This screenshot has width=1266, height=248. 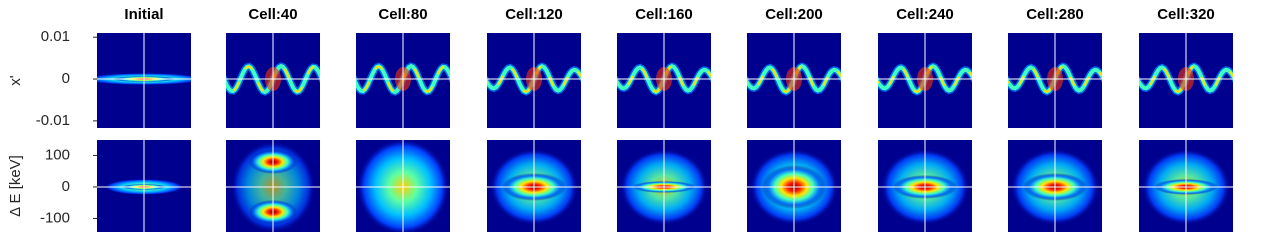 What do you see at coordinates (15, 186) in the screenshot?
I see `y-axis-label: Δ E [keV]` at bounding box center [15, 186].